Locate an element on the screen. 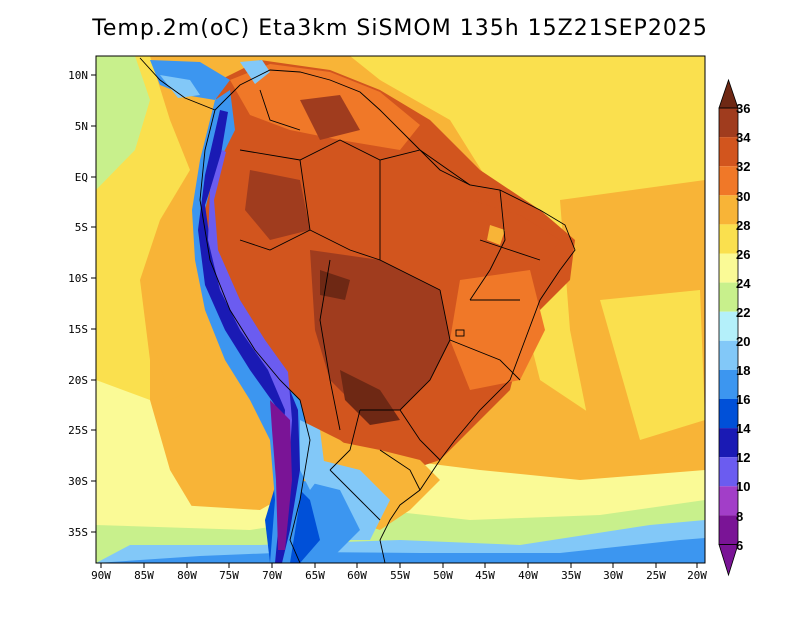  lon-label-50w: 50W is located at coordinates (443, 575).